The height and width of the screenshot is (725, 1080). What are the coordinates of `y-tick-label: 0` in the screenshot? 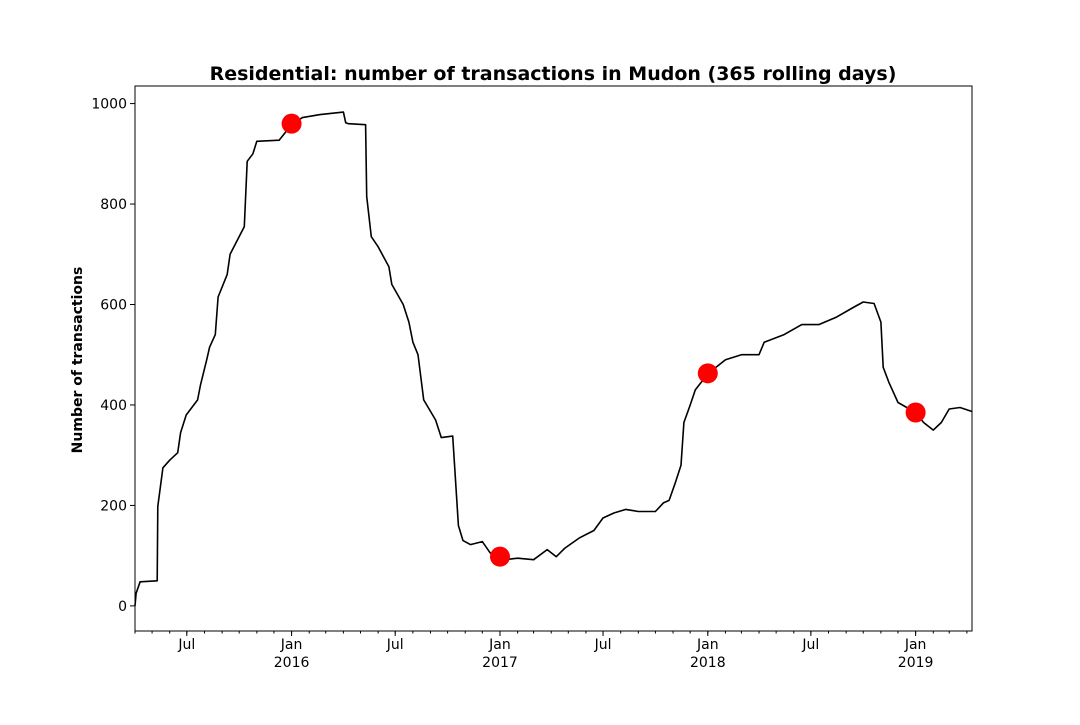 It's located at (122, 607).